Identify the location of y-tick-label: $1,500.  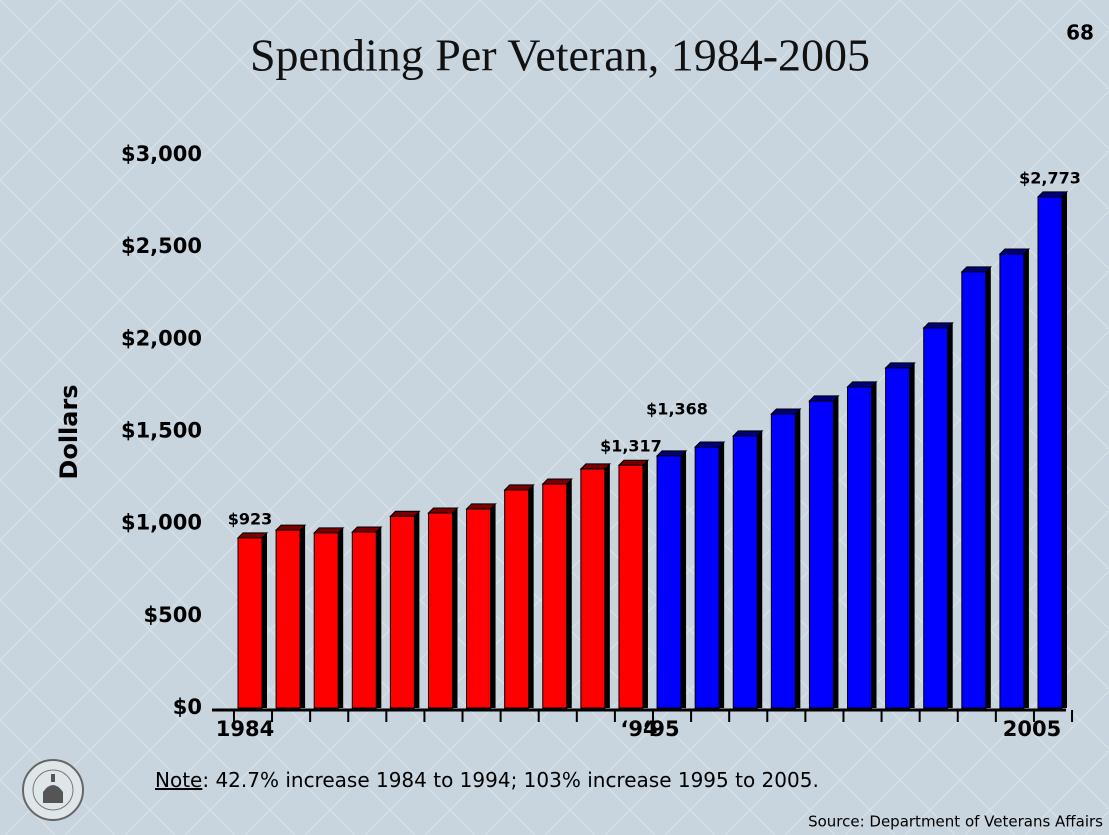
(161, 431).